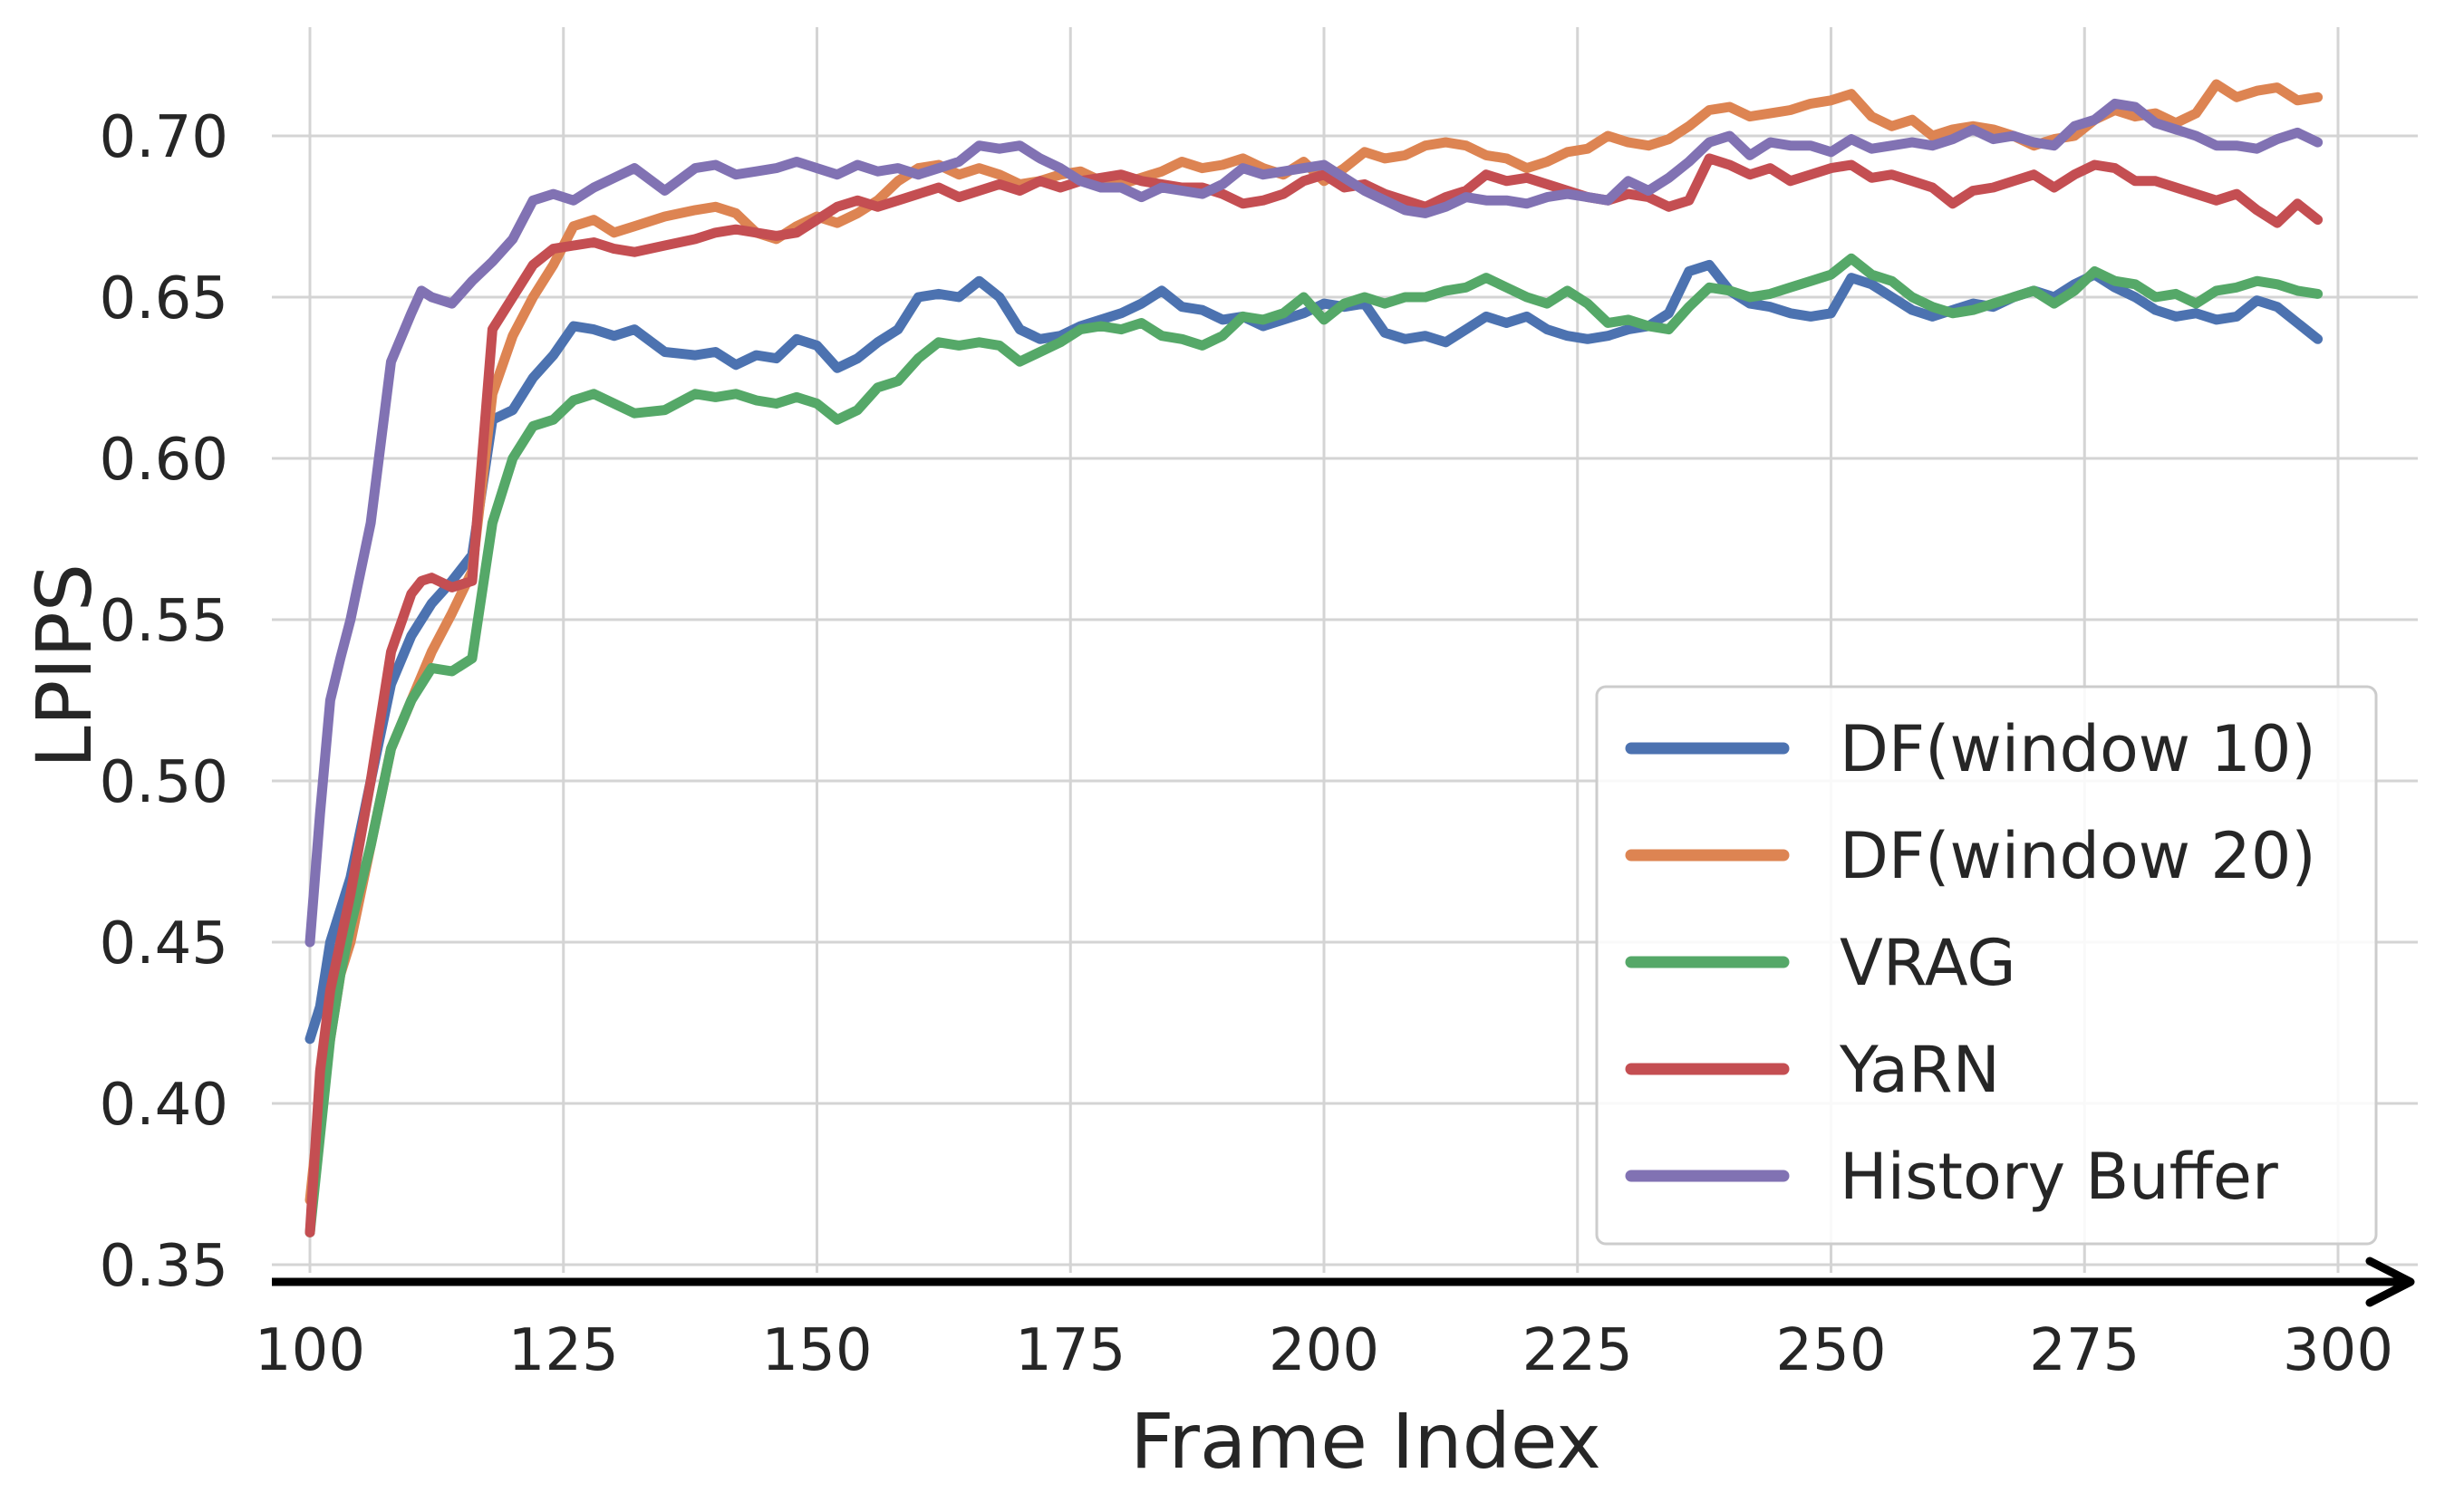 This screenshot has width=2464, height=1512. I want to click on legend-label-2: DF(window 20), so click(2078, 856).